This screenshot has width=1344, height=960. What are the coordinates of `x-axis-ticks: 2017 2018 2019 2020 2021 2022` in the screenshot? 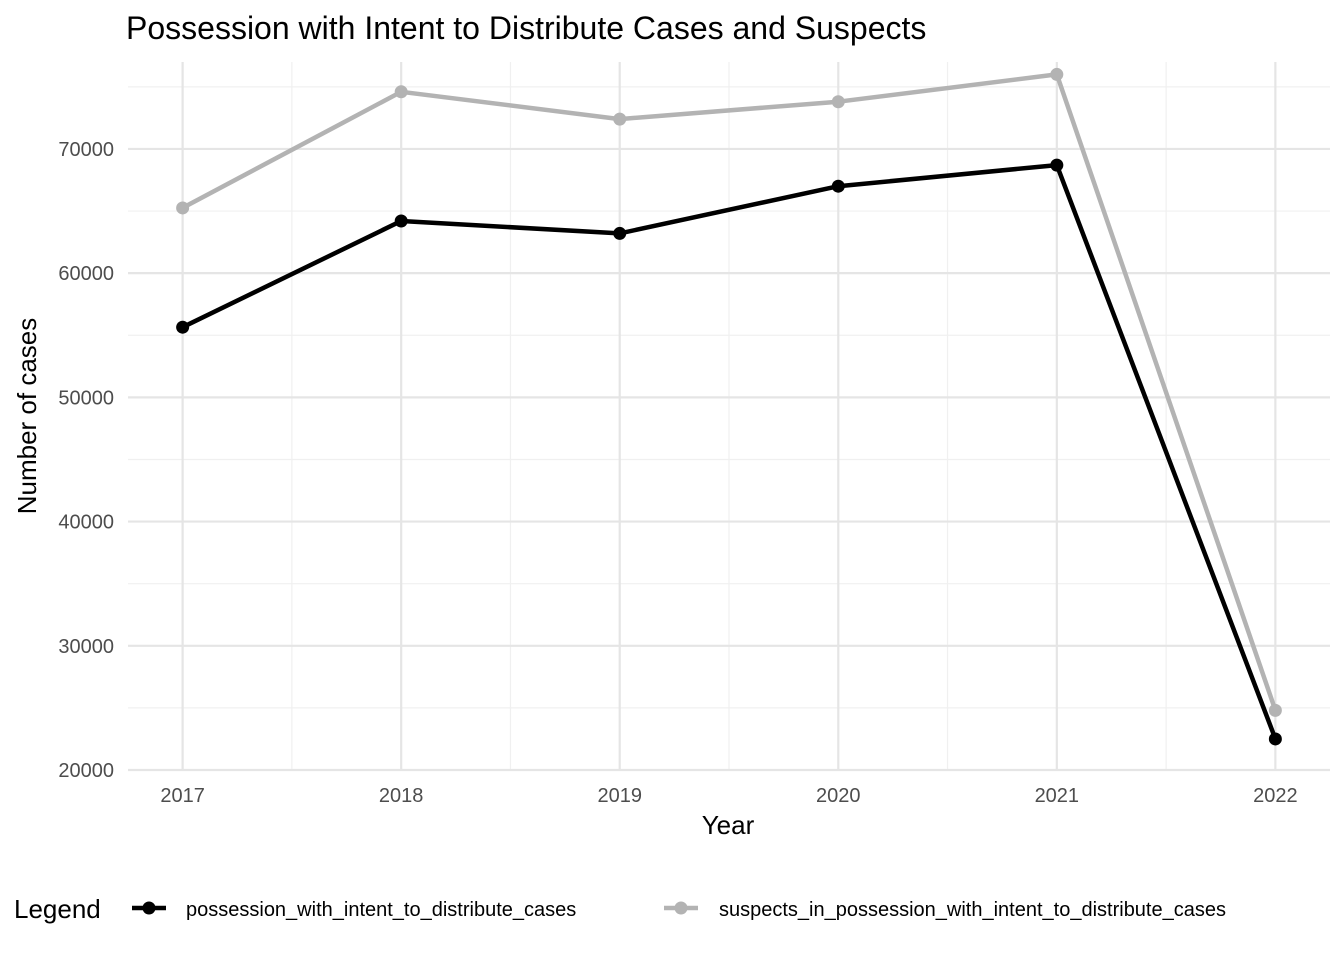 It's located at (728, 796).